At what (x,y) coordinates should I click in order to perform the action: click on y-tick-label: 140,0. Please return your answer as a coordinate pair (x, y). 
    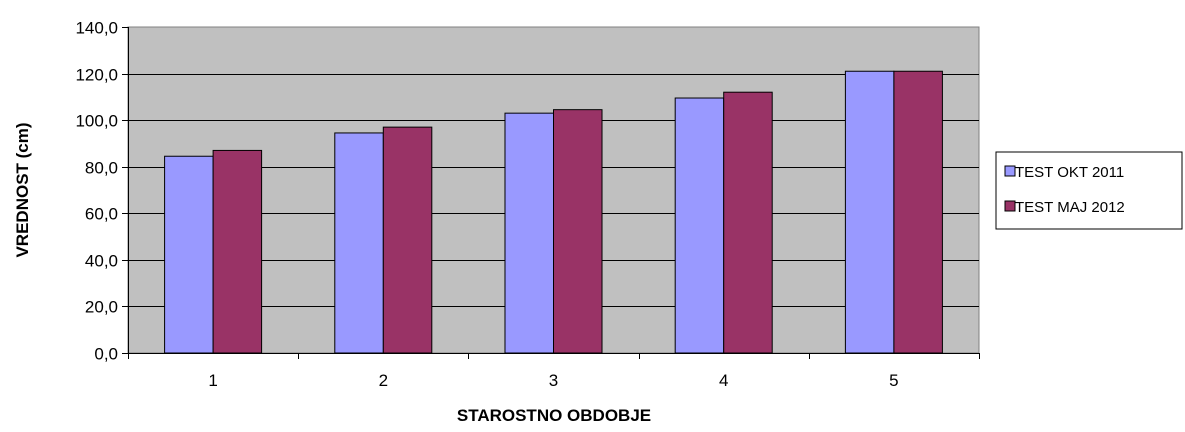
    Looking at the image, I should click on (96, 28).